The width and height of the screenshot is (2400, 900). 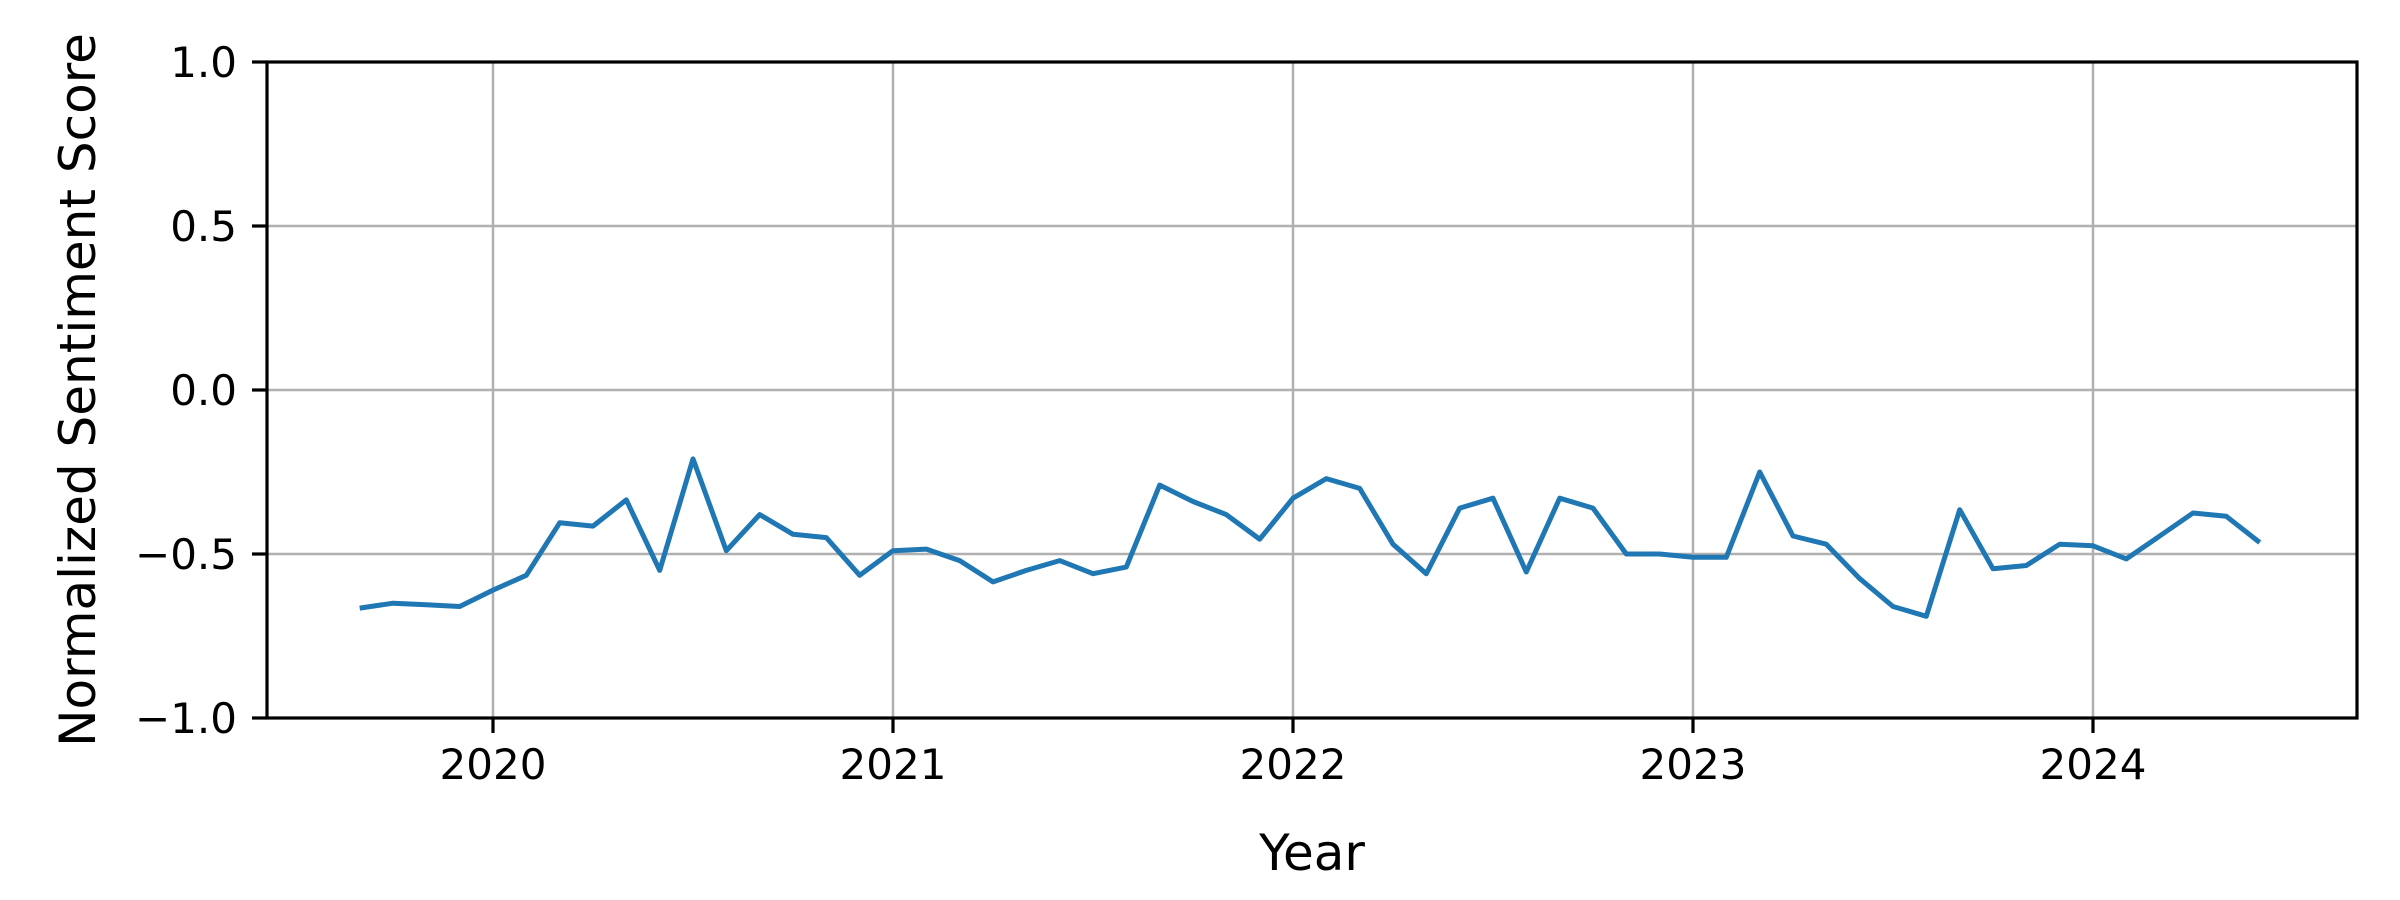 I want to click on x-axis-label: Year, so click(x=1311, y=853).